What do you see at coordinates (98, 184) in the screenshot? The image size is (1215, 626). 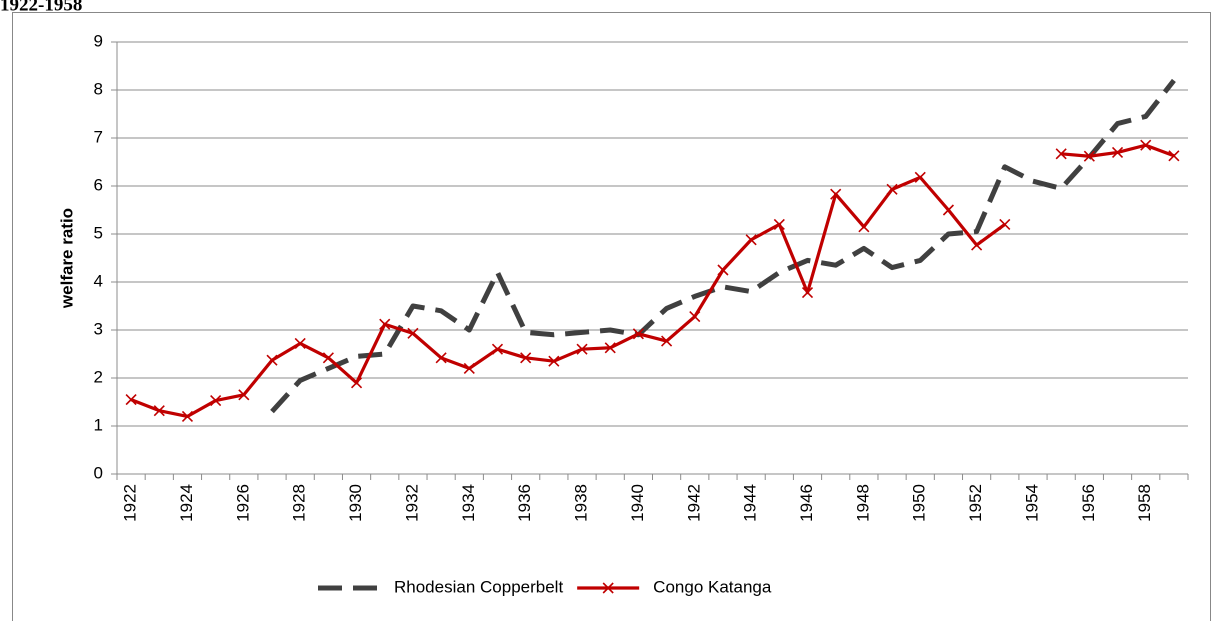 I see `y-tick-label: 6` at bounding box center [98, 184].